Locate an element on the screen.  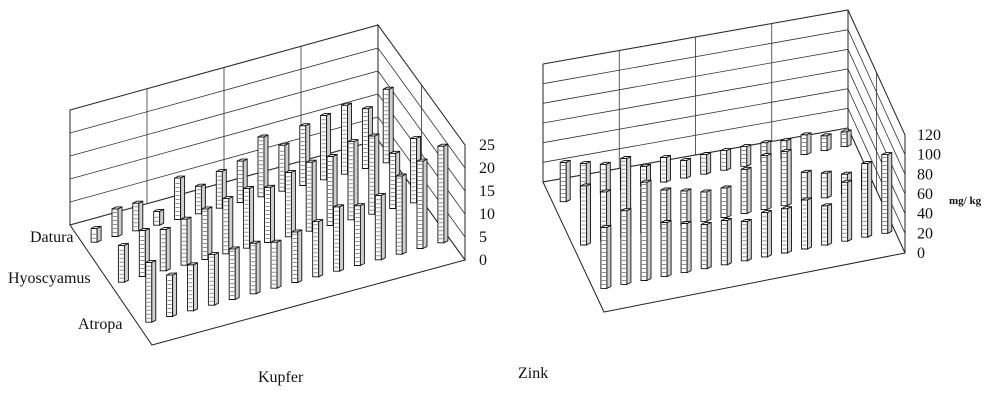
chart-title-zink: Zink is located at coordinates (533, 373).